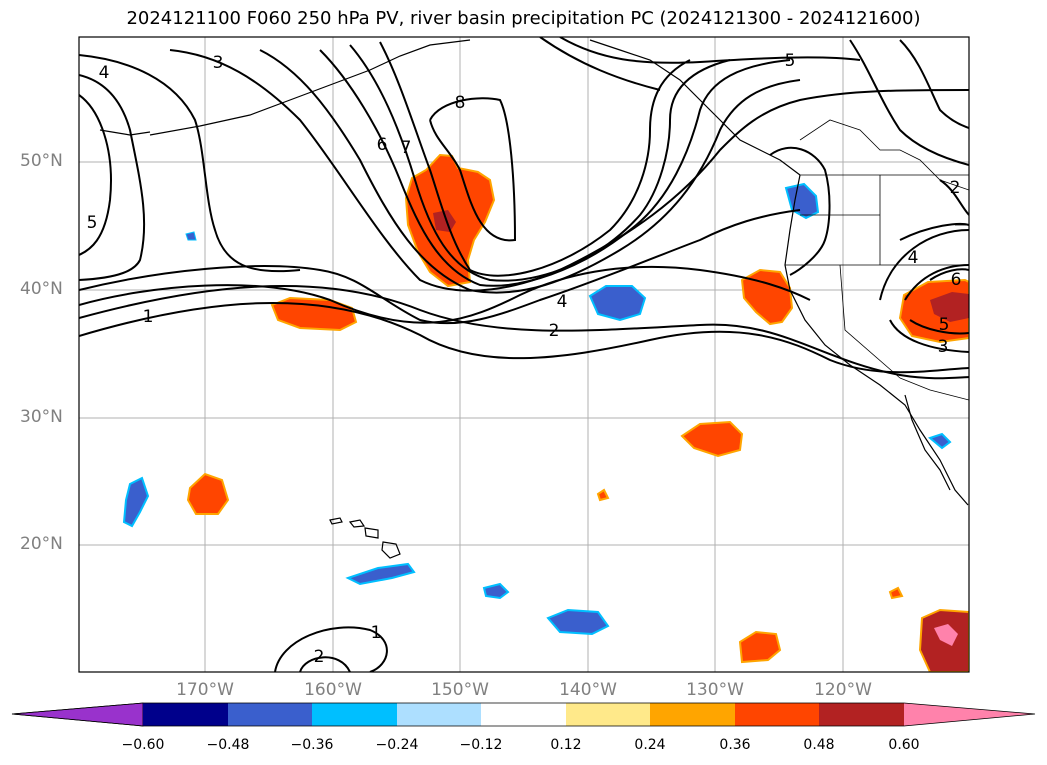  I want to click on lat-label-50n: 50°N, so click(41, 161).